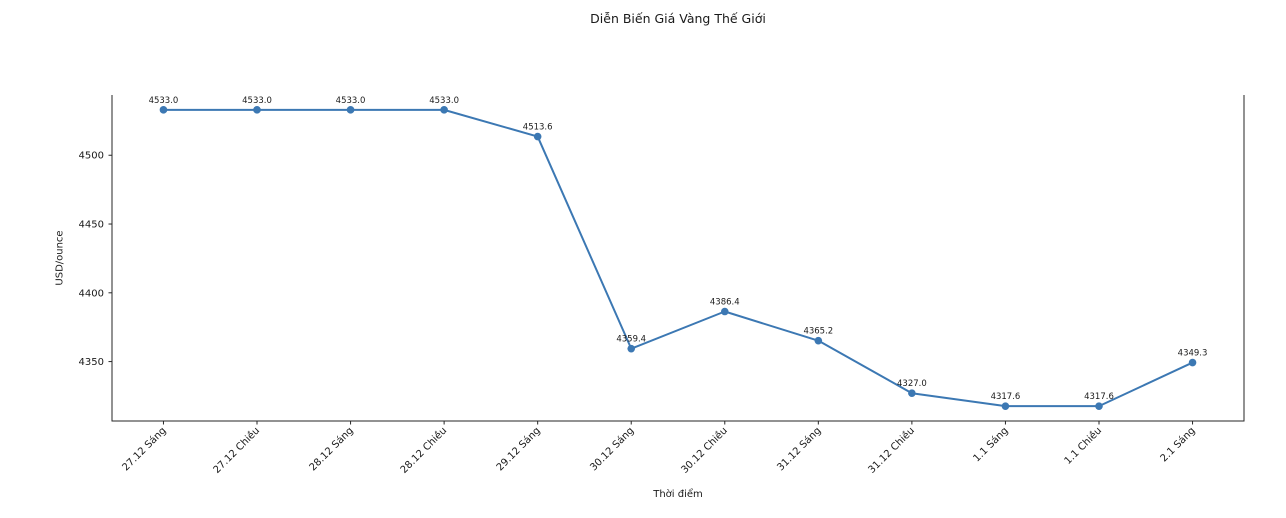 The width and height of the screenshot is (1286, 518). What do you see at coordinates (331, 449) in the screenshot?
I see `x-tick-label: 28.12 Sáng` at bounding box center [331, 449].